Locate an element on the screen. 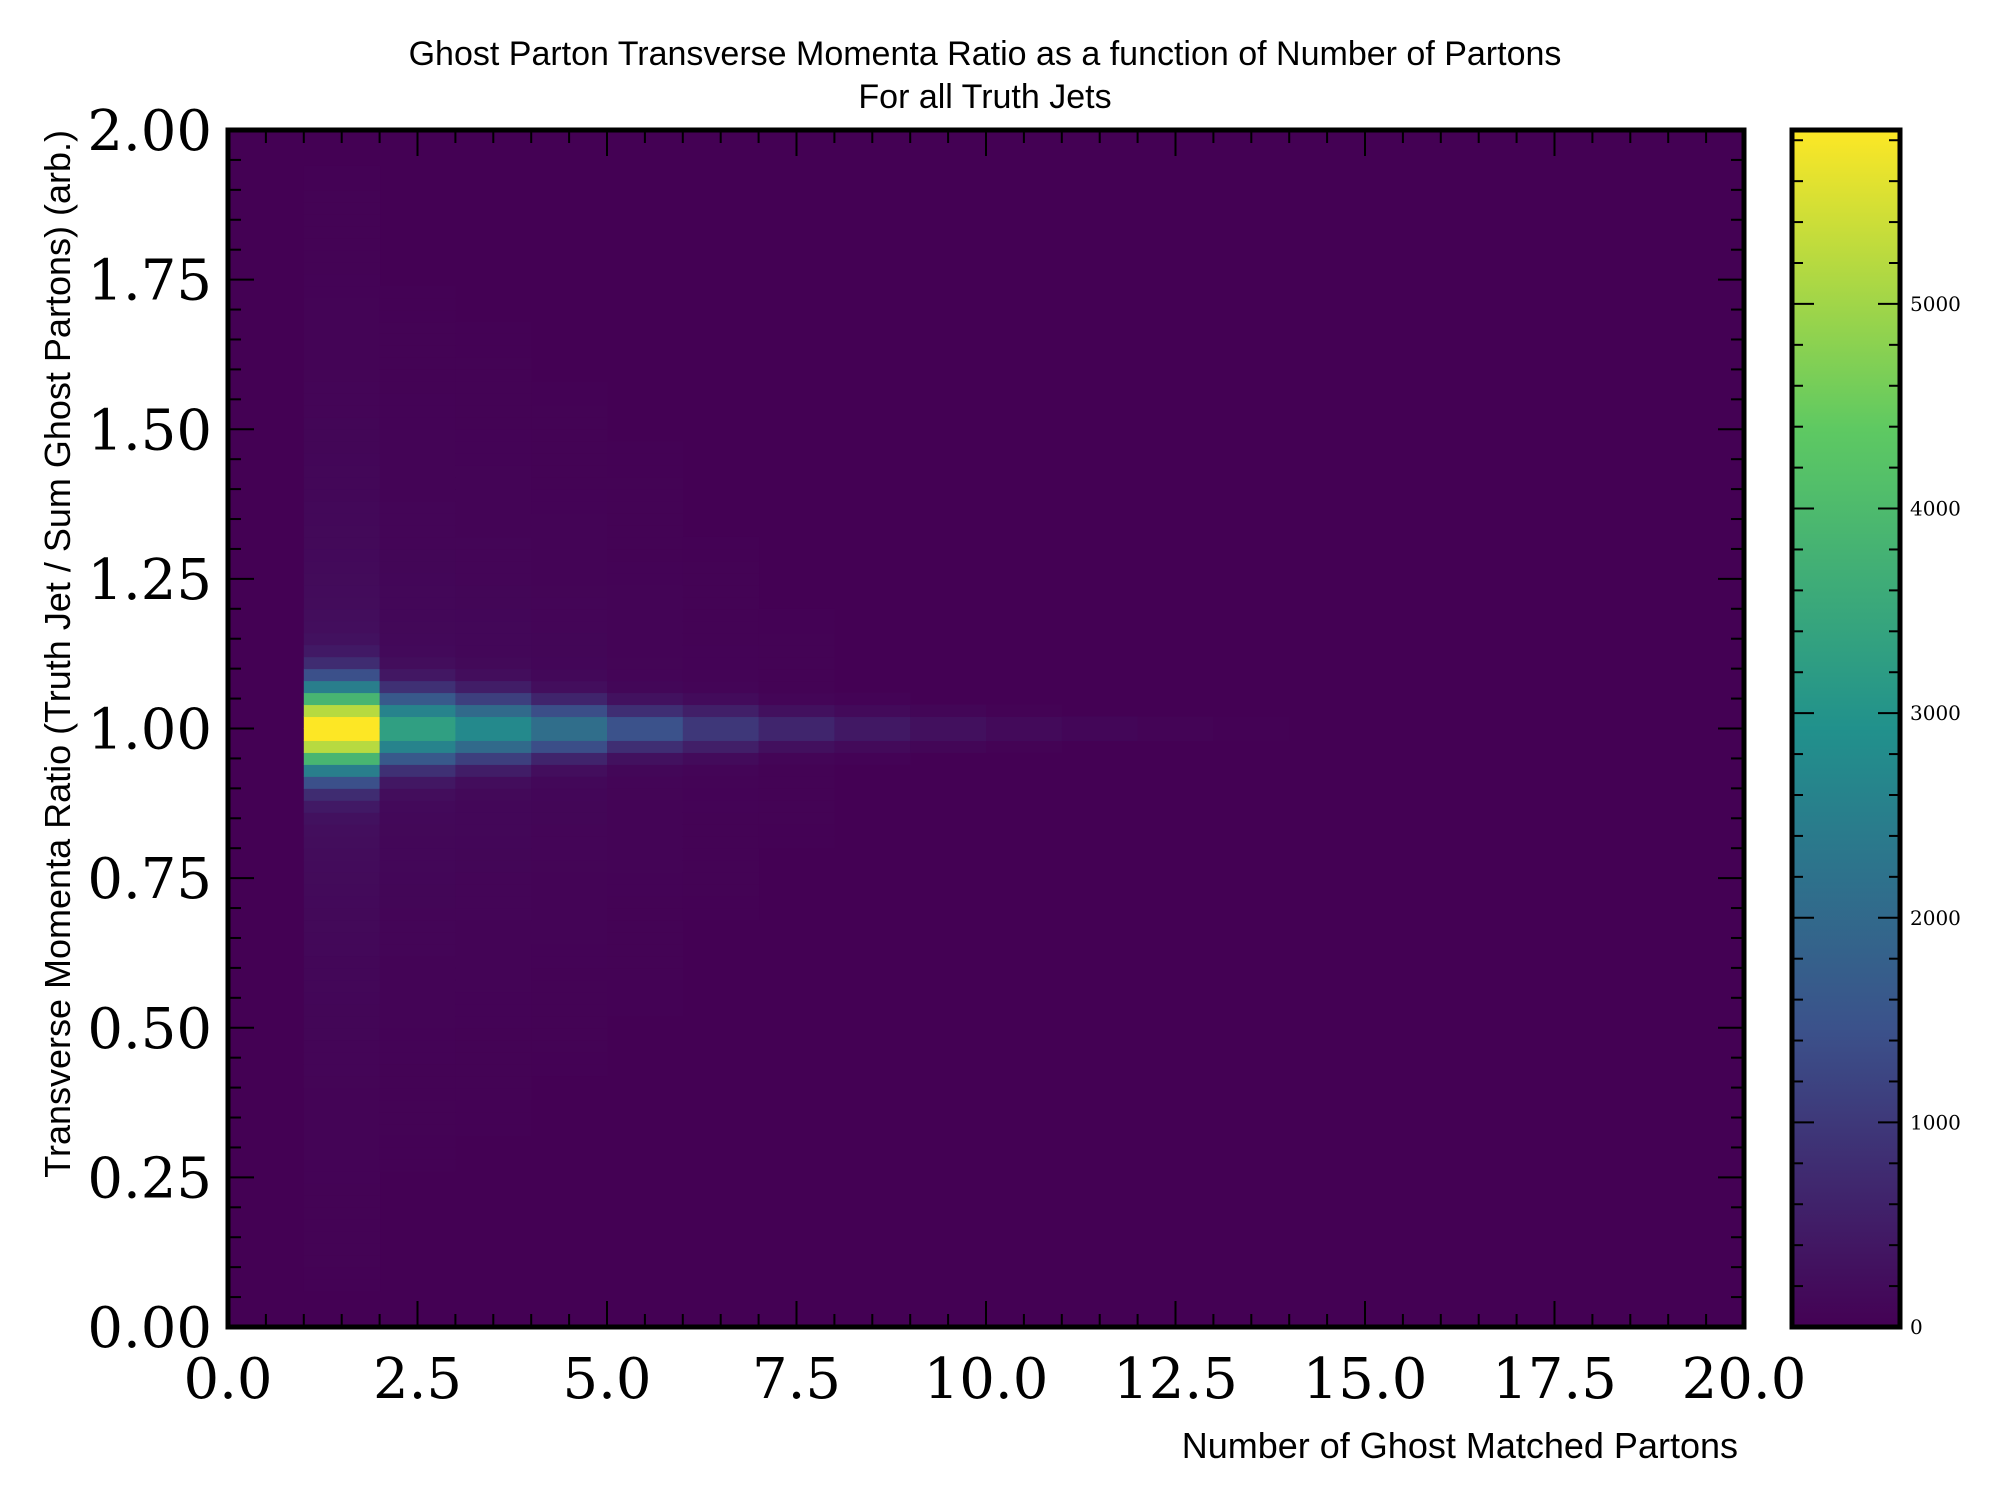  x-tick-label: 0.0 is located at coordinates (227, 1379).